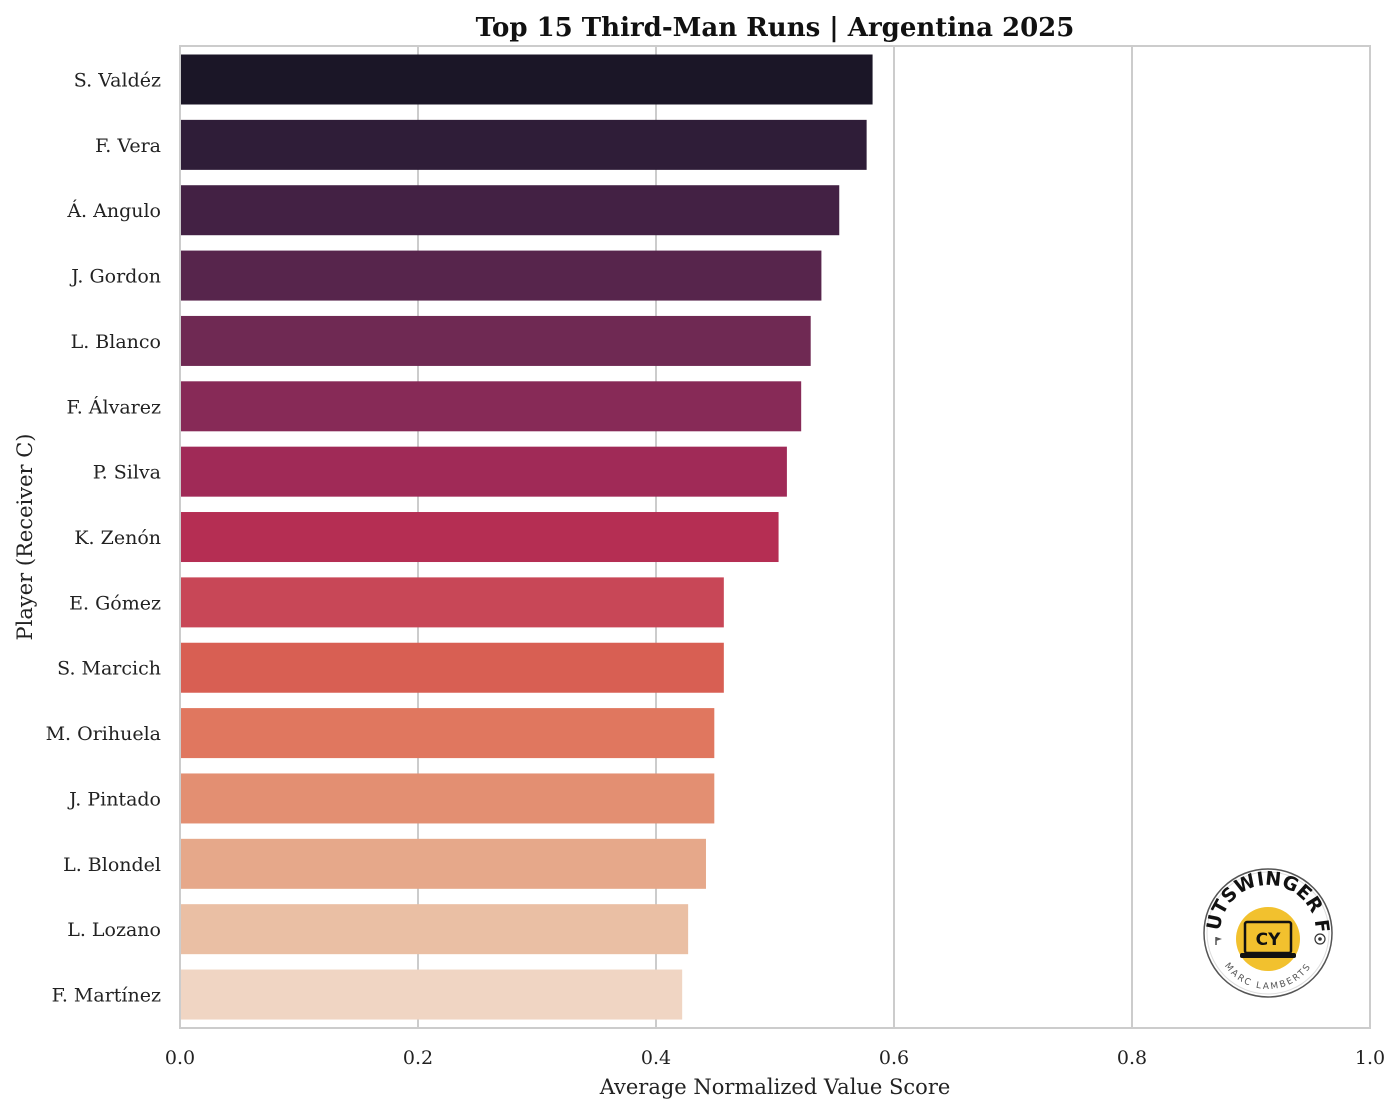 The width and height of the screenshot is (1400, 1114). I want to click on svg-text: CY, so click(1268, 940).